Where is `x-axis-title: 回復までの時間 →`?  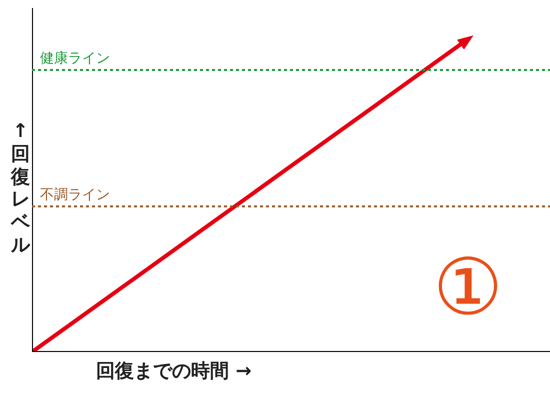 x-axis-title: 回復までの時間 → is located at coordinates (174, 371).